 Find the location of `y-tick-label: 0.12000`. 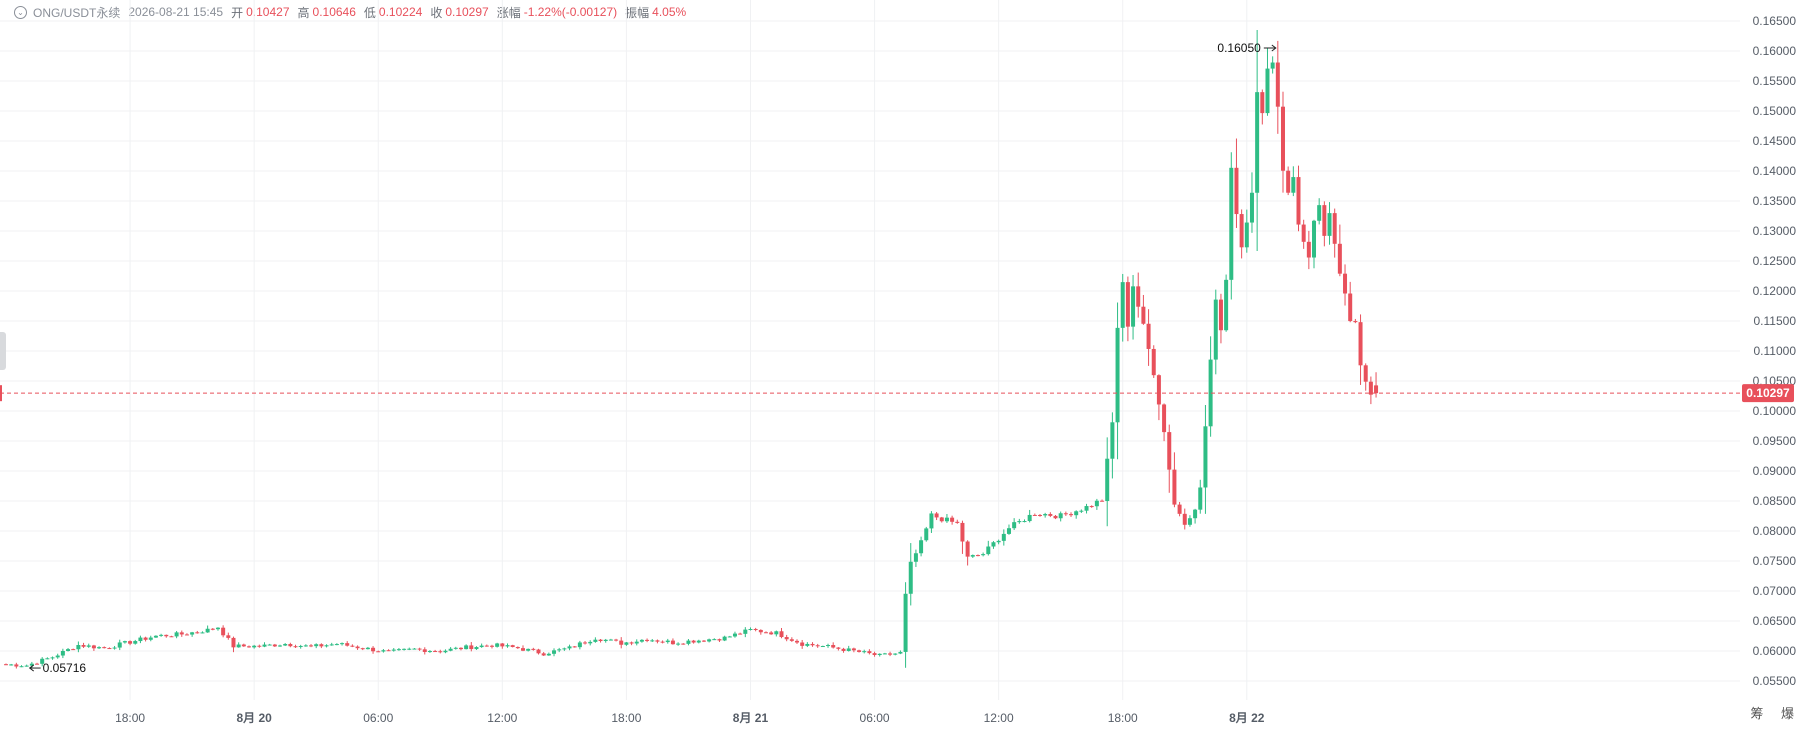

y-tick-label: 0.12000 is located at coordinates (1775, 291).